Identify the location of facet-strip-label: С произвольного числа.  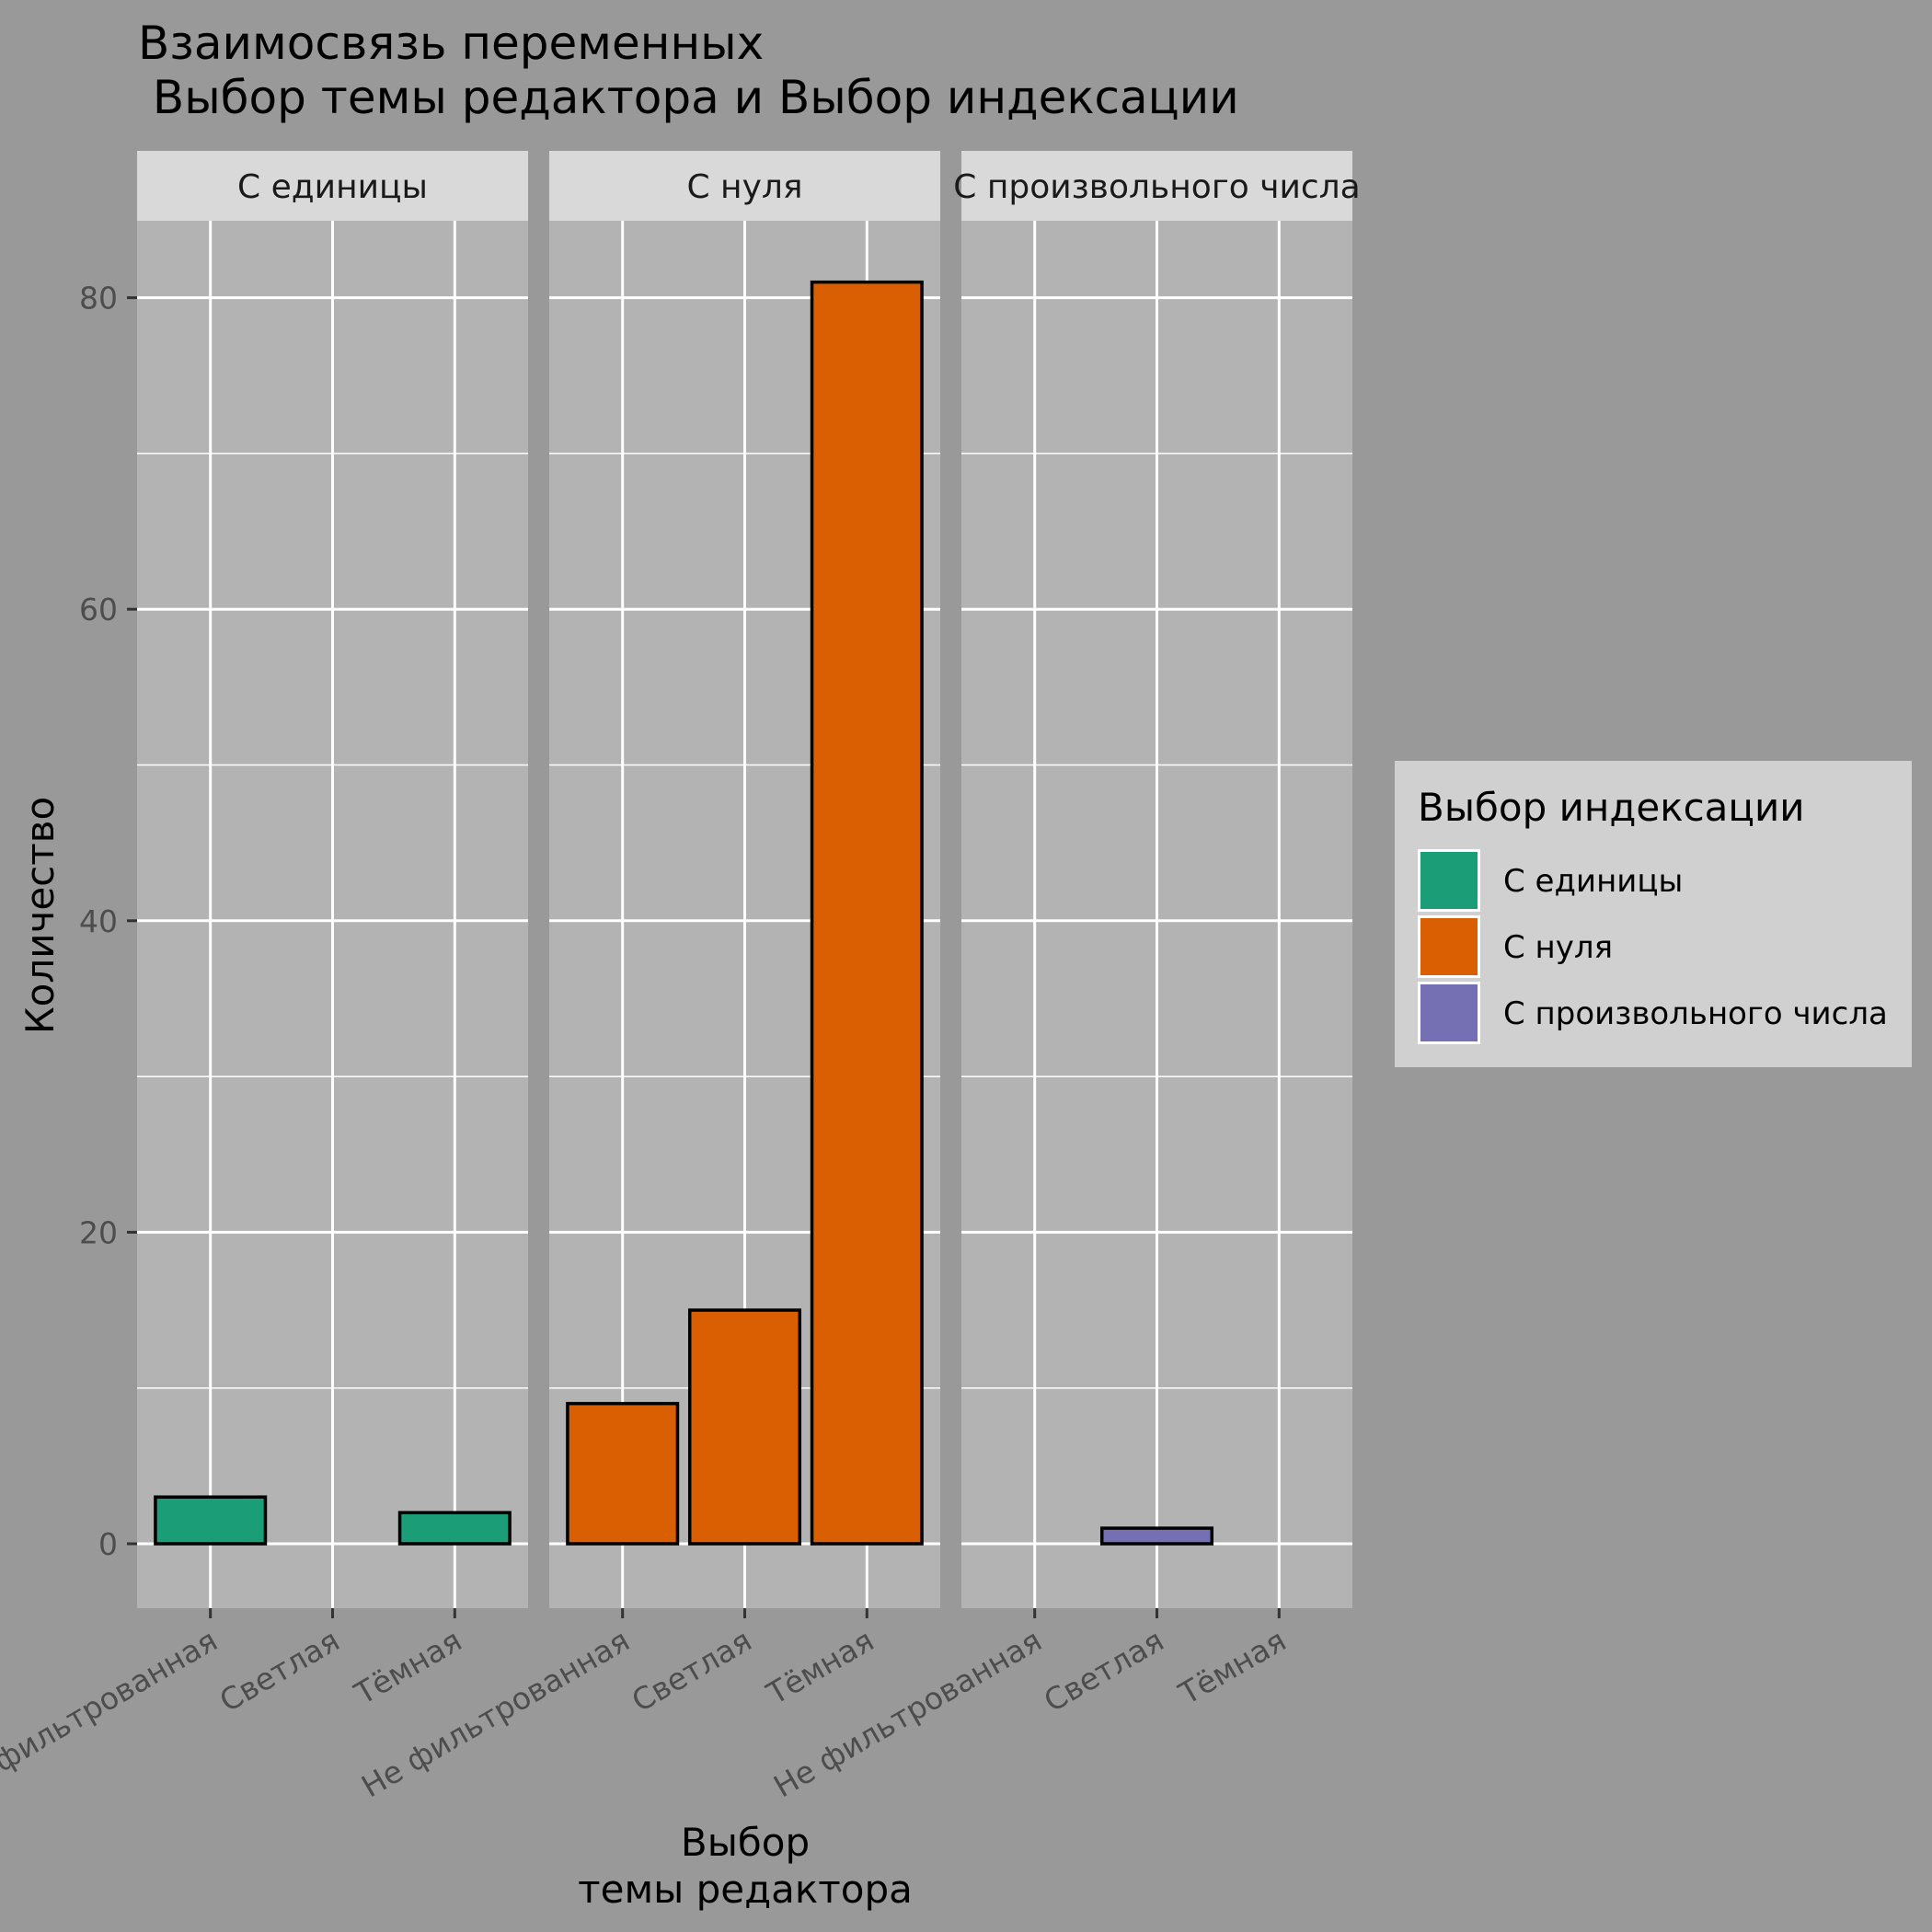
(1156, 187).